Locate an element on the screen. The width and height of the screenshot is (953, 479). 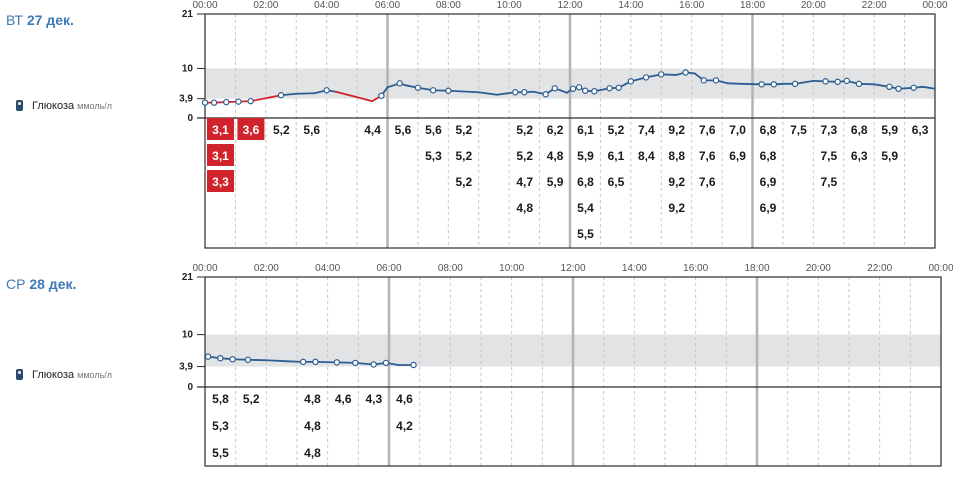
reading-value: 6,3 is located at coordinates (859, 156).